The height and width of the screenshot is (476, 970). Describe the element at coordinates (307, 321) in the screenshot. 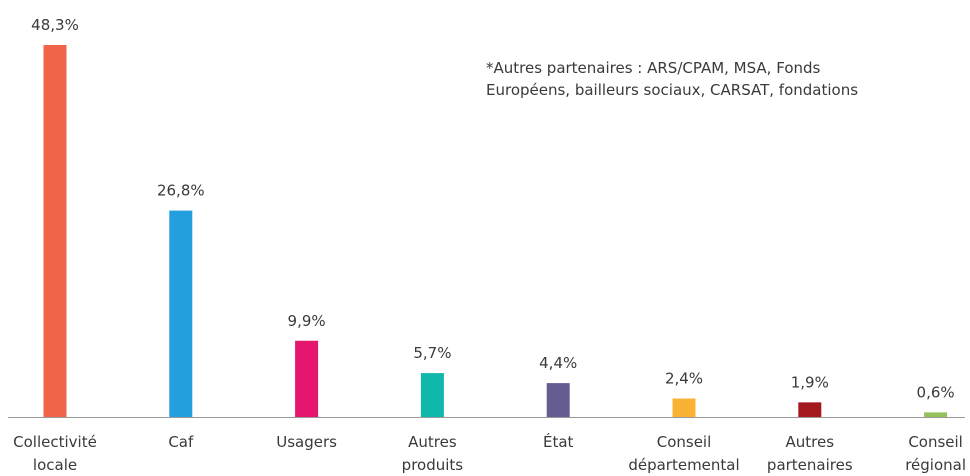

I see `value-label-2: 9,9%` at that location.